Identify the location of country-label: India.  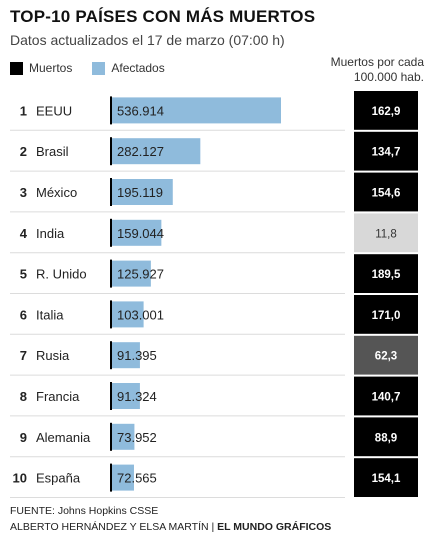
(50, 233).